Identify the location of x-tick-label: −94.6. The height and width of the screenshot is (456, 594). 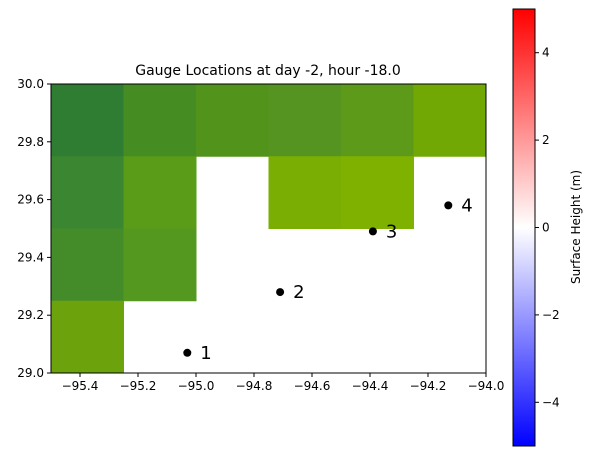
(312, 386).